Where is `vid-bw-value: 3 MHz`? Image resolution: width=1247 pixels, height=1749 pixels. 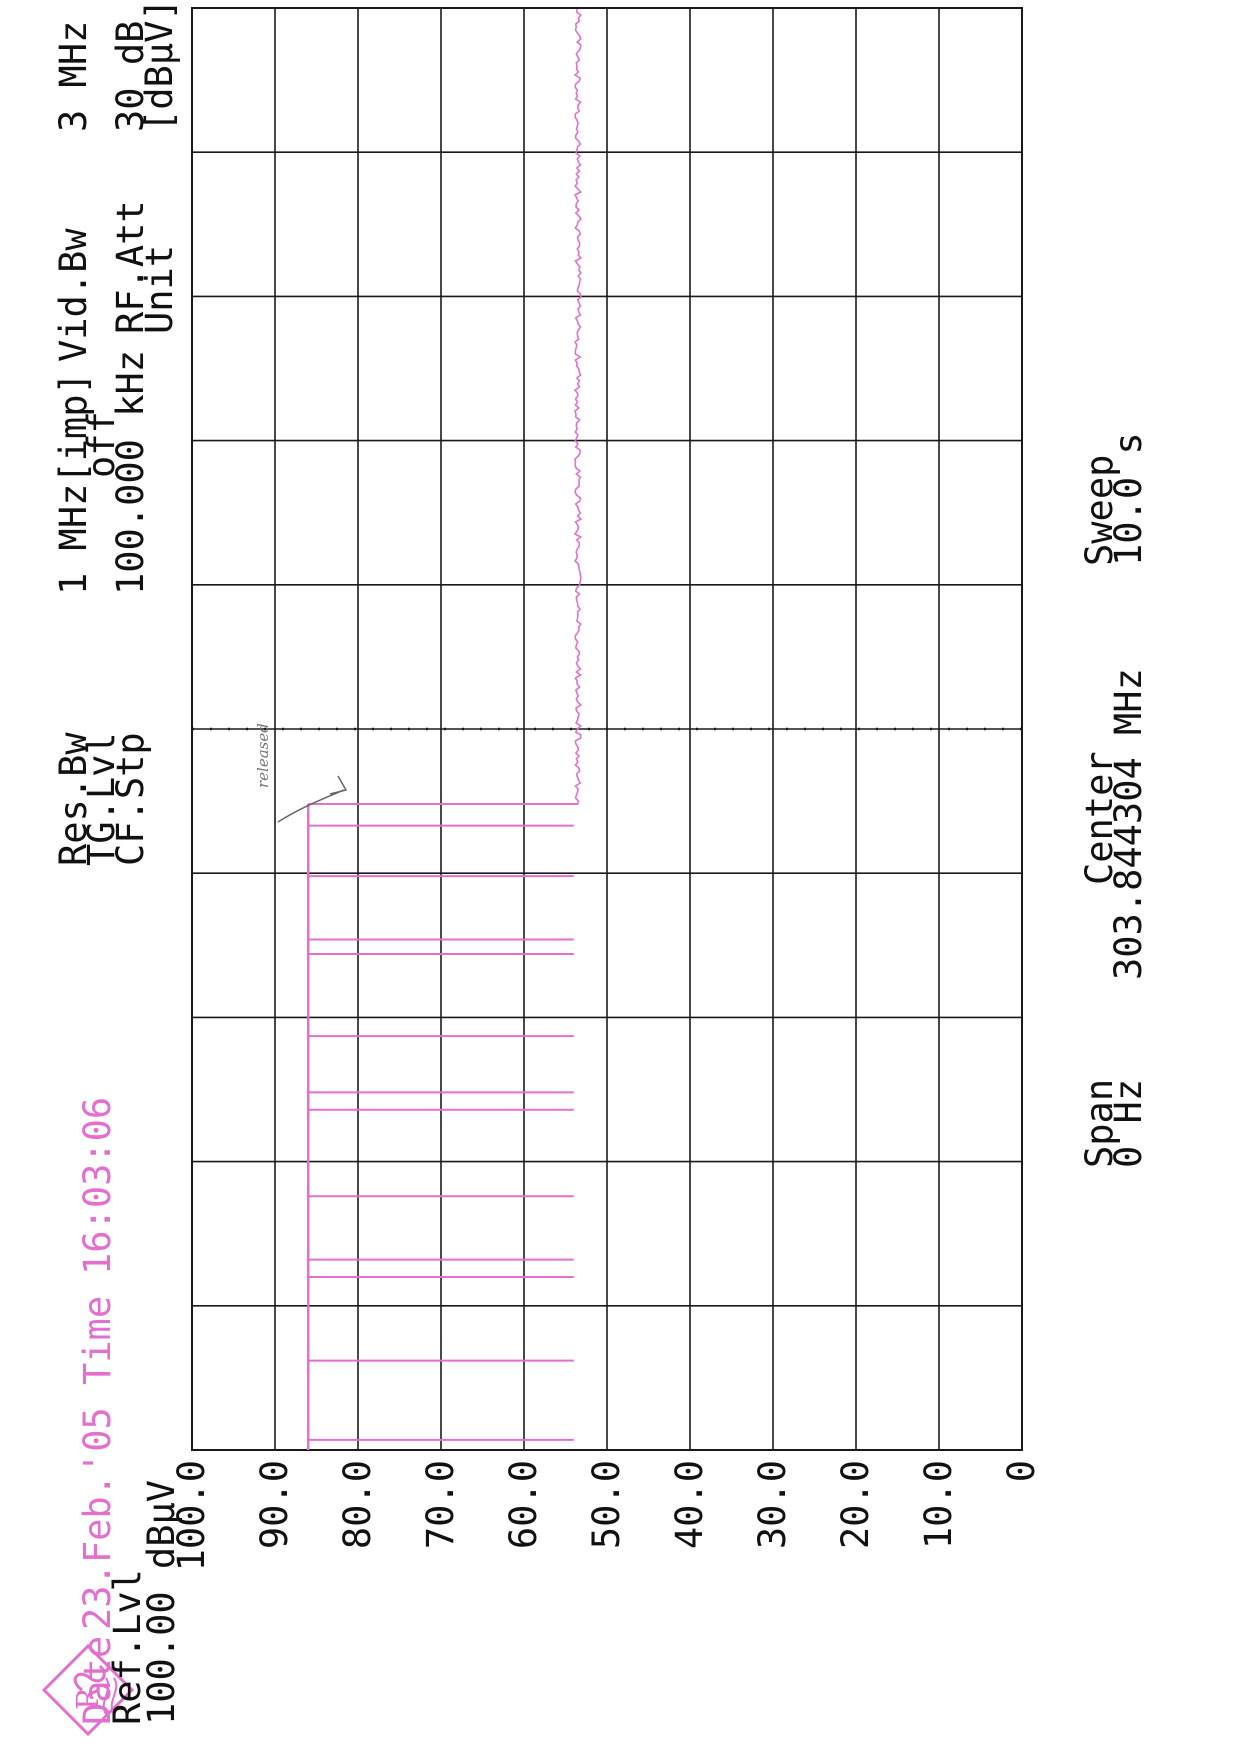
vid-bw-value: 3 MHz is located at coordinates (73, 76).